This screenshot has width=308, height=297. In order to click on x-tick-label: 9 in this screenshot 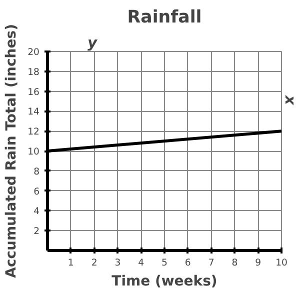, I will do `click(258, 263)`.